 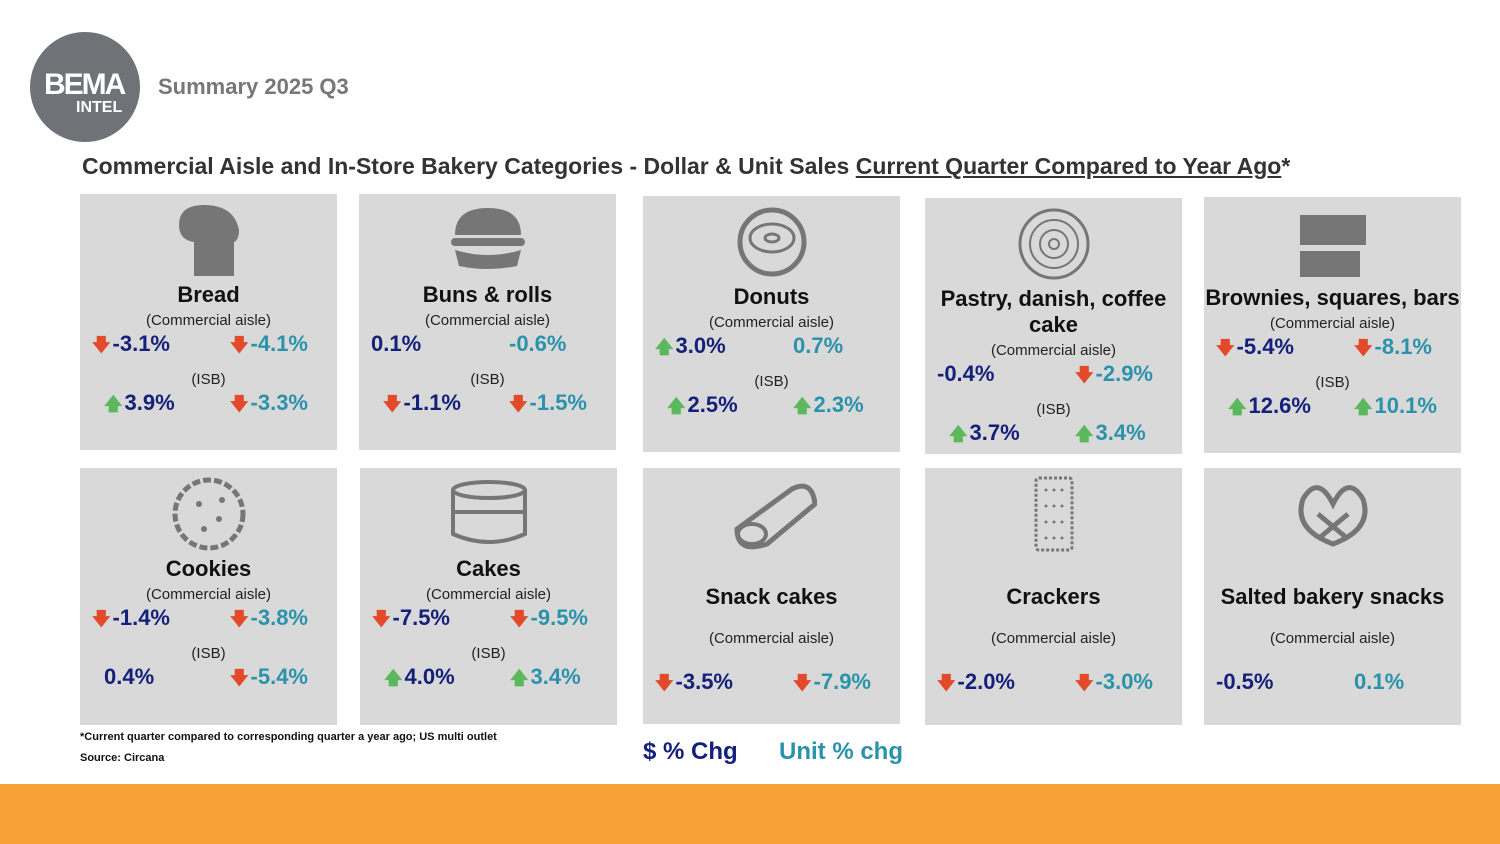 I want to click on isb-row: 🡅3.7% 🡅3.4%, so click(x=1053, y=435).